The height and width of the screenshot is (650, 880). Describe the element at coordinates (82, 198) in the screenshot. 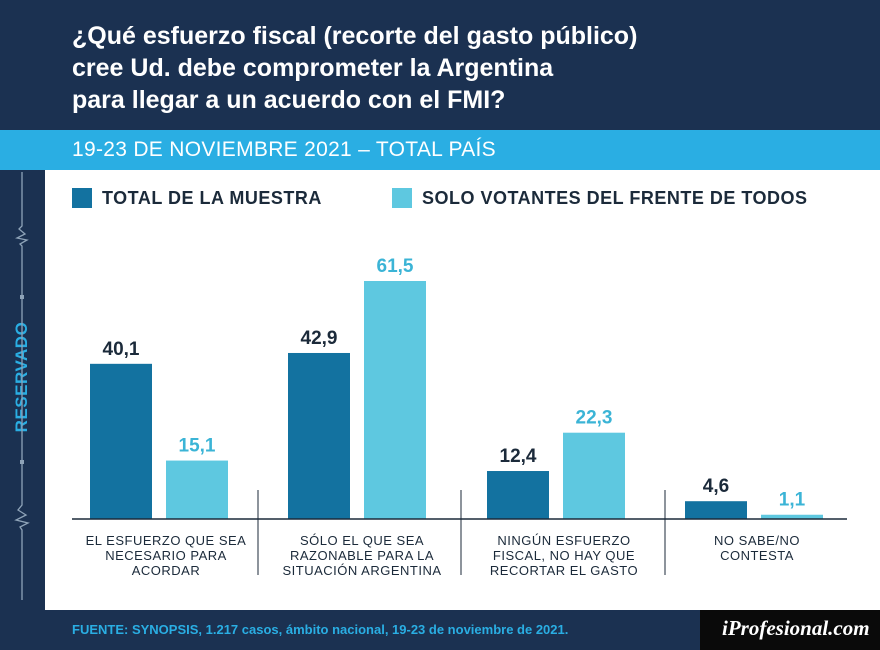

I see `legend-swatch-total` at that location.